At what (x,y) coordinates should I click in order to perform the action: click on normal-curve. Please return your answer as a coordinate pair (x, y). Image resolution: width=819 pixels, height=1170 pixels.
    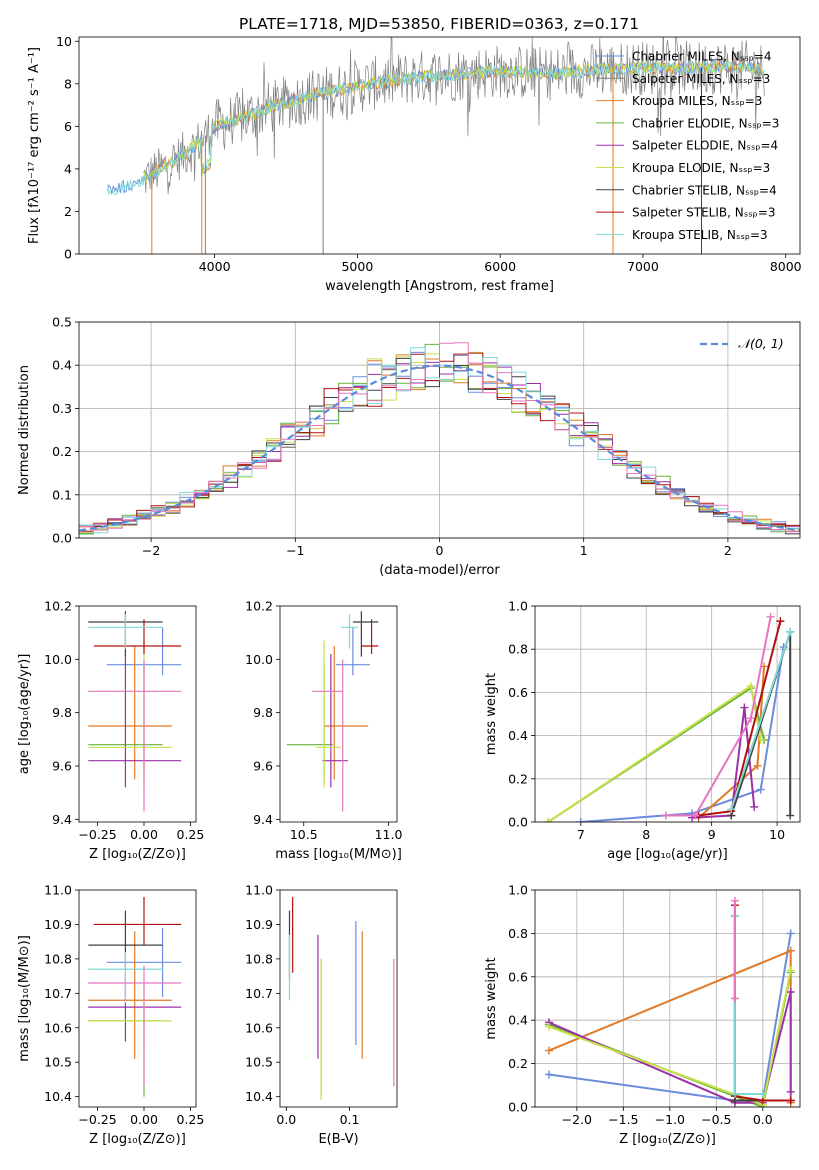
    Looking at the image, I should click on (439, 448).